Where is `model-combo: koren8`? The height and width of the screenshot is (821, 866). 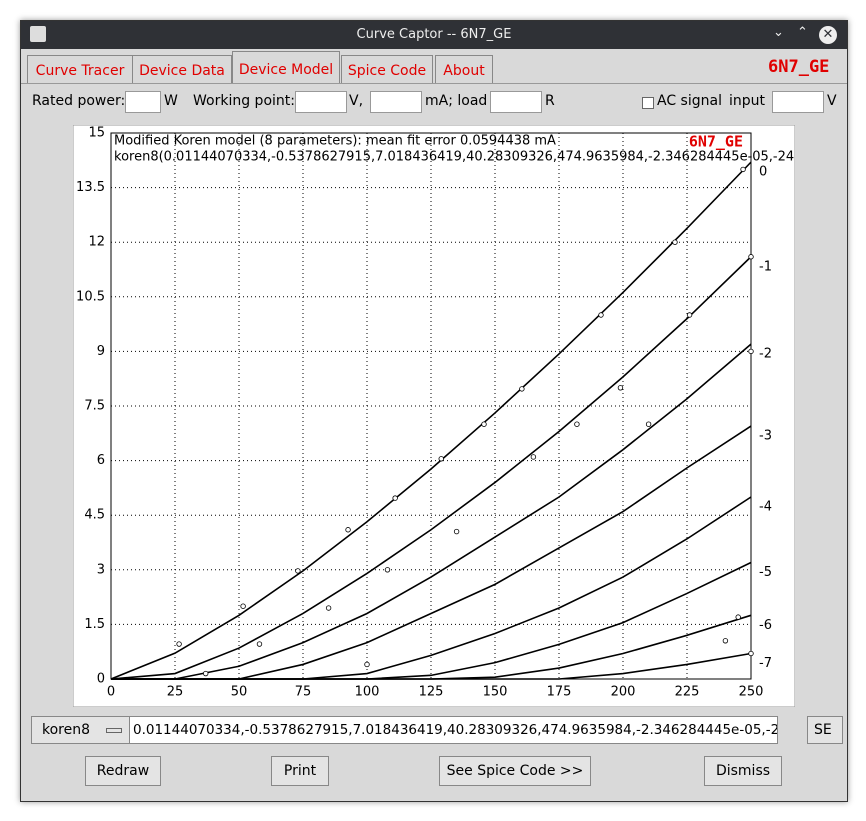
model-combo: koren8 is located at coordinates (83, 730).